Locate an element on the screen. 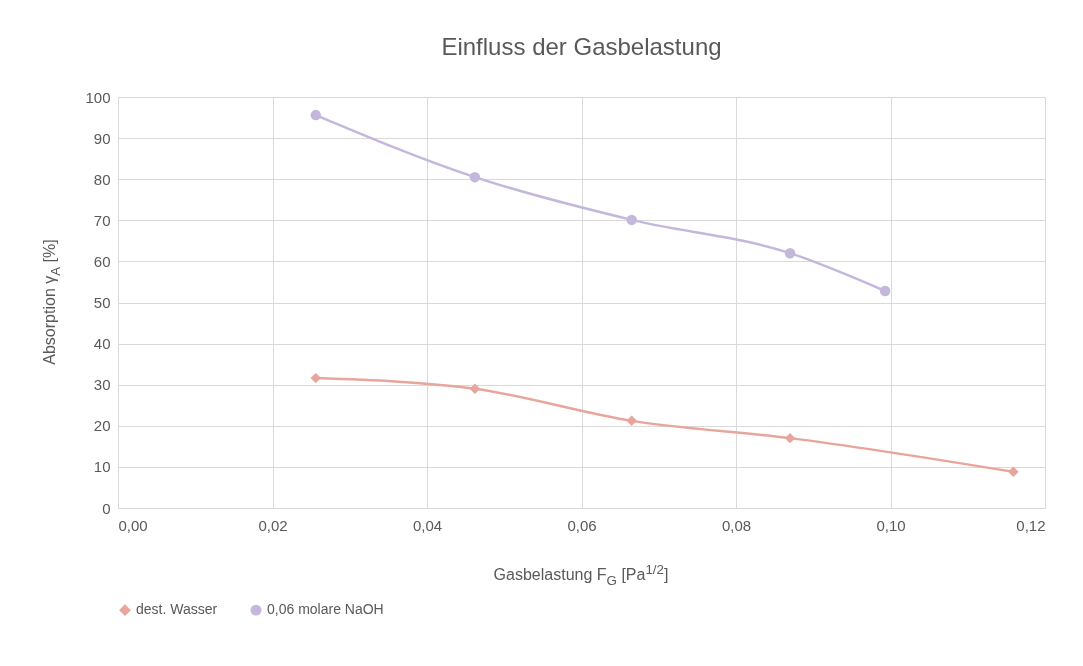 This screenshot has height=666, width=1083. y-tick-label: 50 is located at coordinates (102, 302).